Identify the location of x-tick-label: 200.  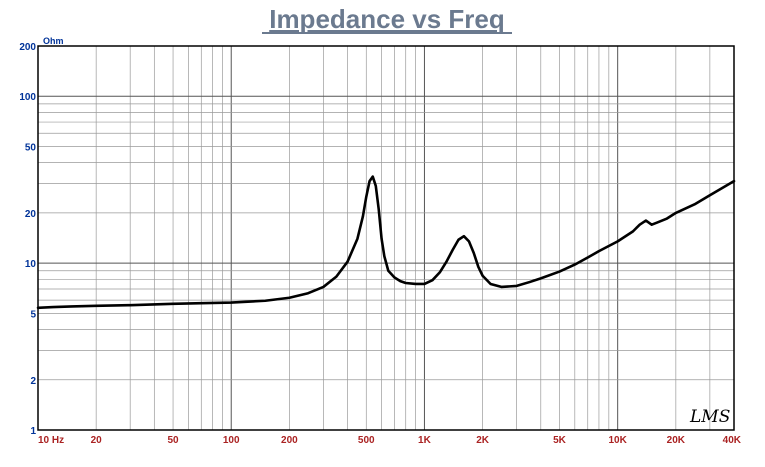
(289, 440).